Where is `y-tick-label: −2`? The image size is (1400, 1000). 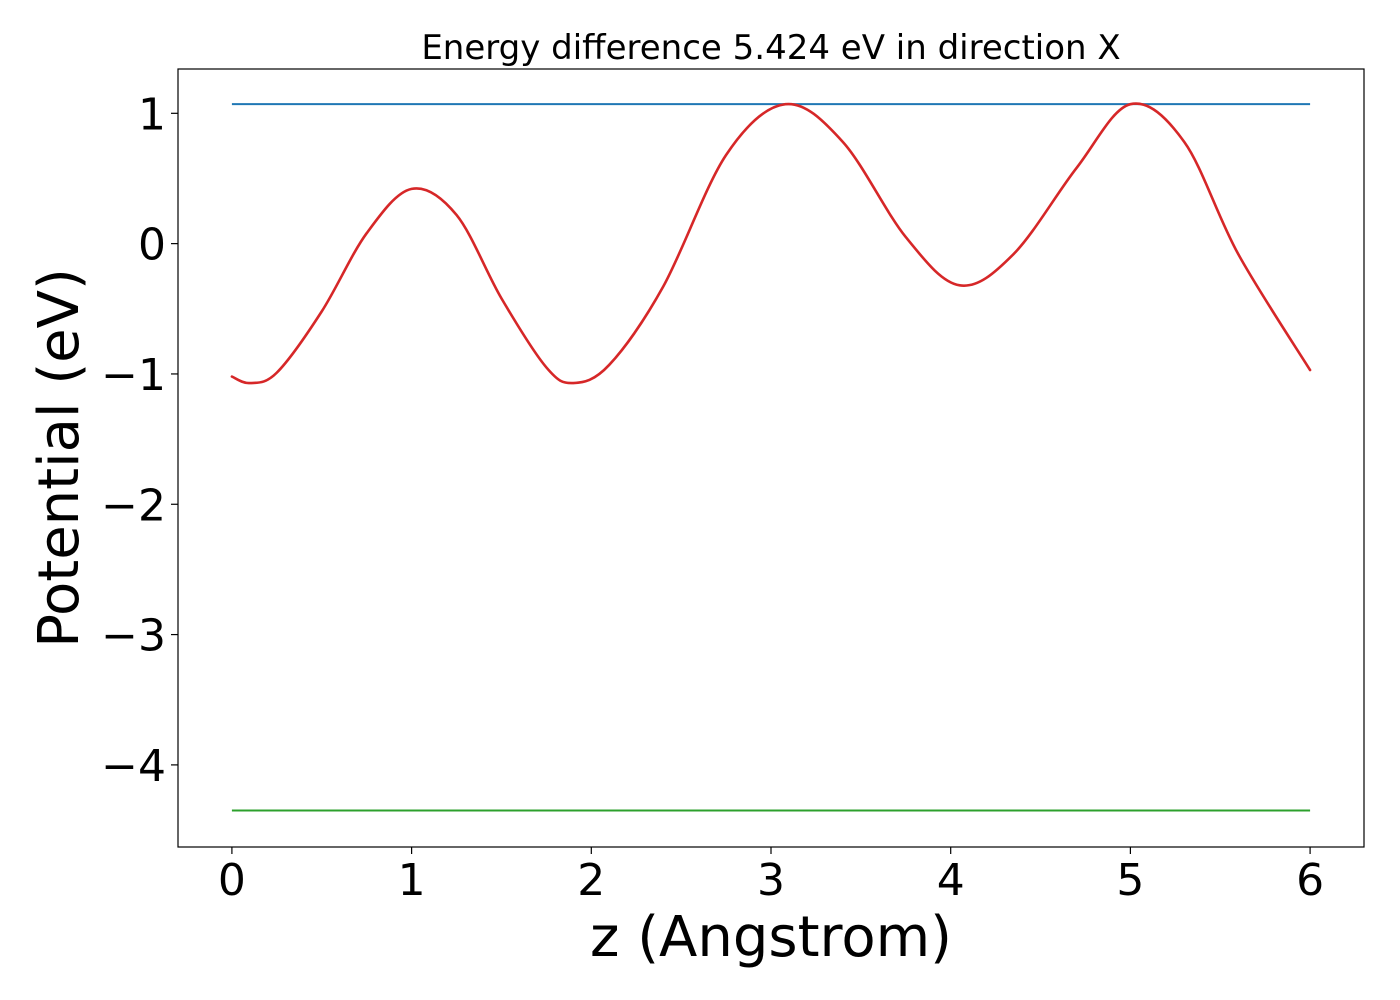 y-tick-label: −2 is located at coordinates (133, 505).